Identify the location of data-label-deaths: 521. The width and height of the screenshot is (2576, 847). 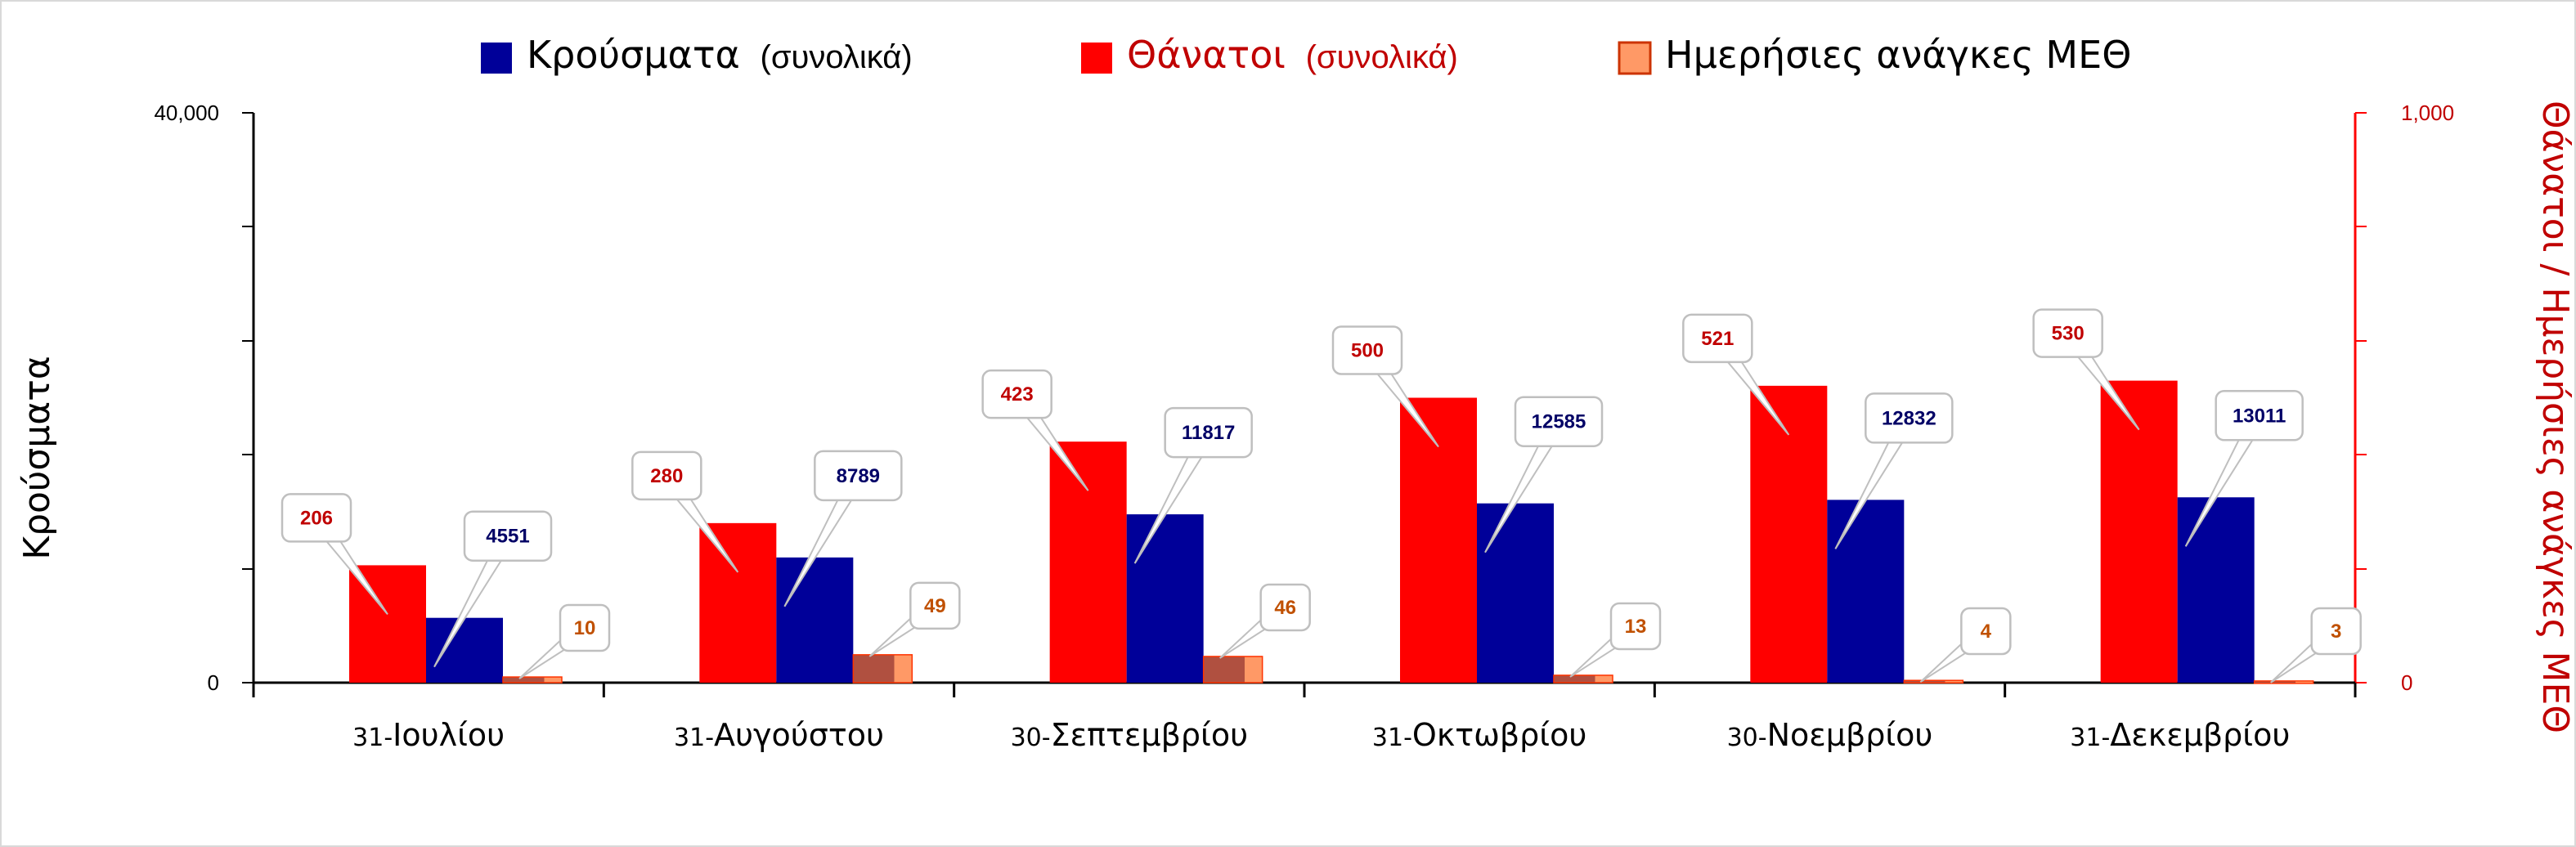
(1736, 374).